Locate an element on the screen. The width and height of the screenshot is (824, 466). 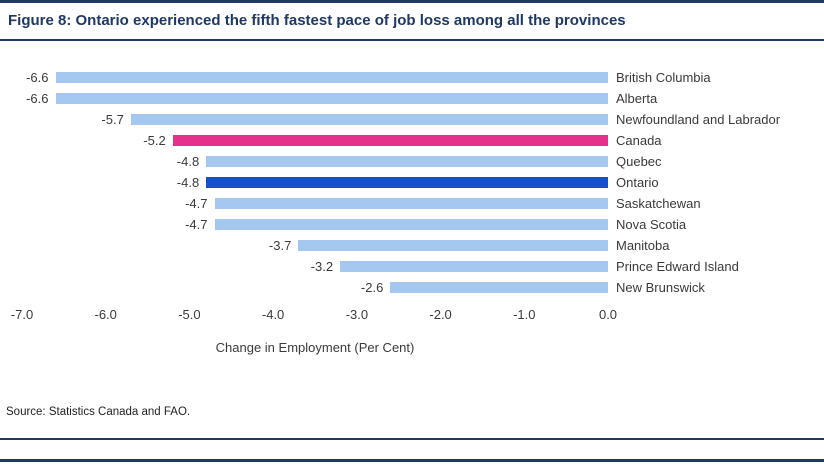
bar-row: -3.7 Manitoba is located at coordinates (423, 245).